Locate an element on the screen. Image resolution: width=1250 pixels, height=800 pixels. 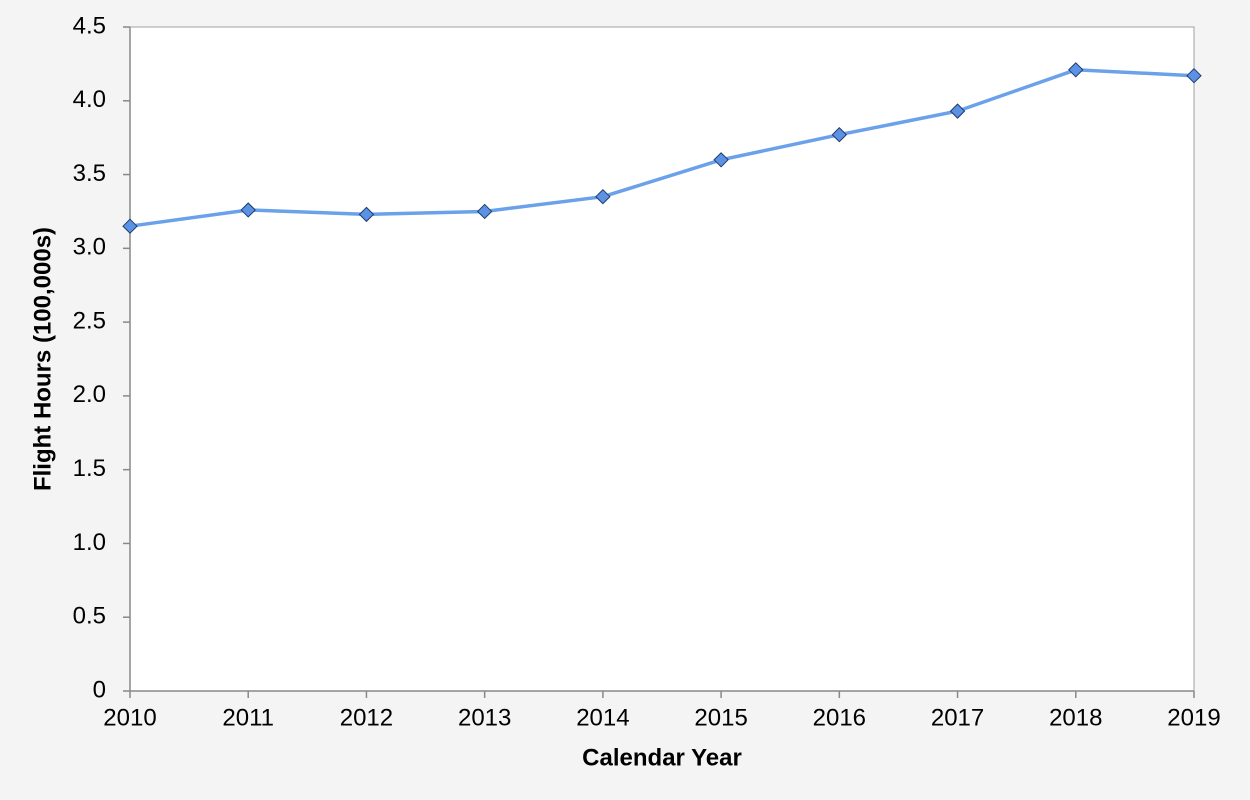
y-tick-label: 1.5 is located at coordinates (89, 468).